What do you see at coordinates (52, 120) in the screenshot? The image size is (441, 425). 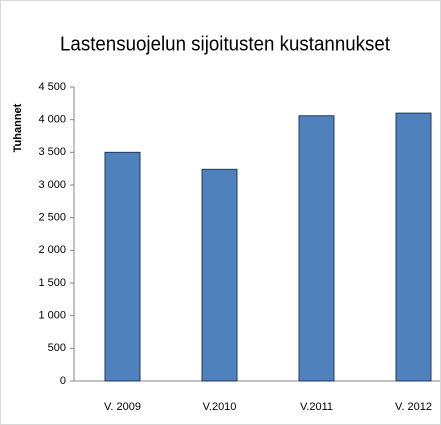 I see `y-tick-label: 4 000` at bounding box center [52, 120].